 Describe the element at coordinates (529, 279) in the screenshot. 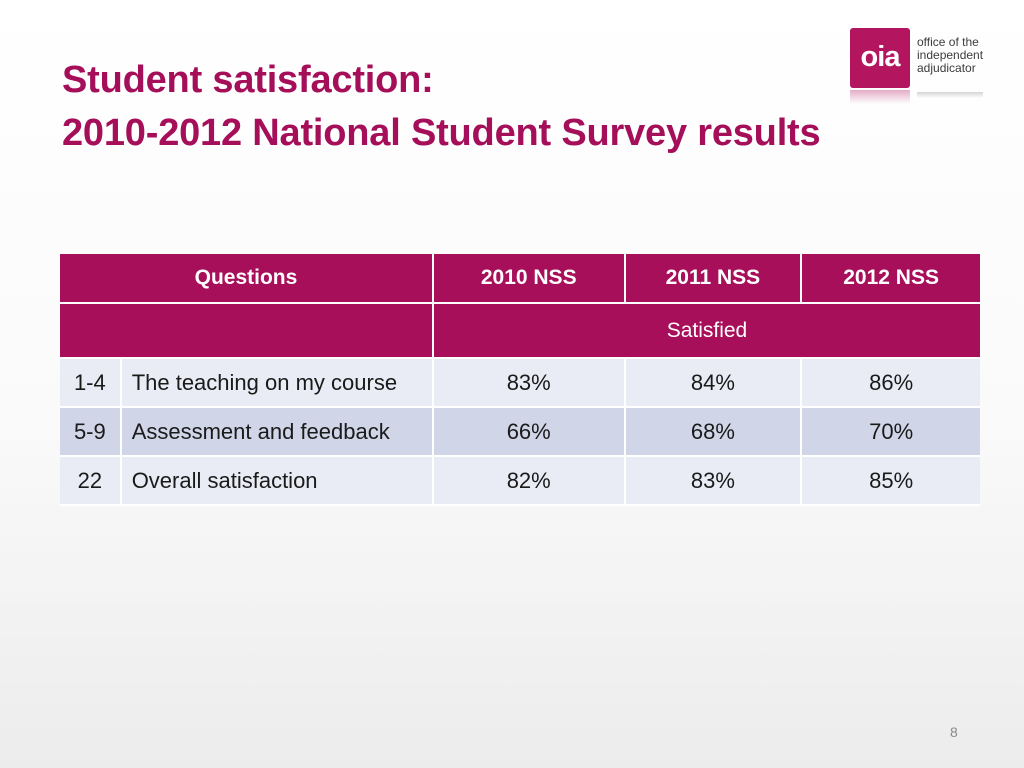

I see `header-2010-nss: 2010 NSS` at that location.